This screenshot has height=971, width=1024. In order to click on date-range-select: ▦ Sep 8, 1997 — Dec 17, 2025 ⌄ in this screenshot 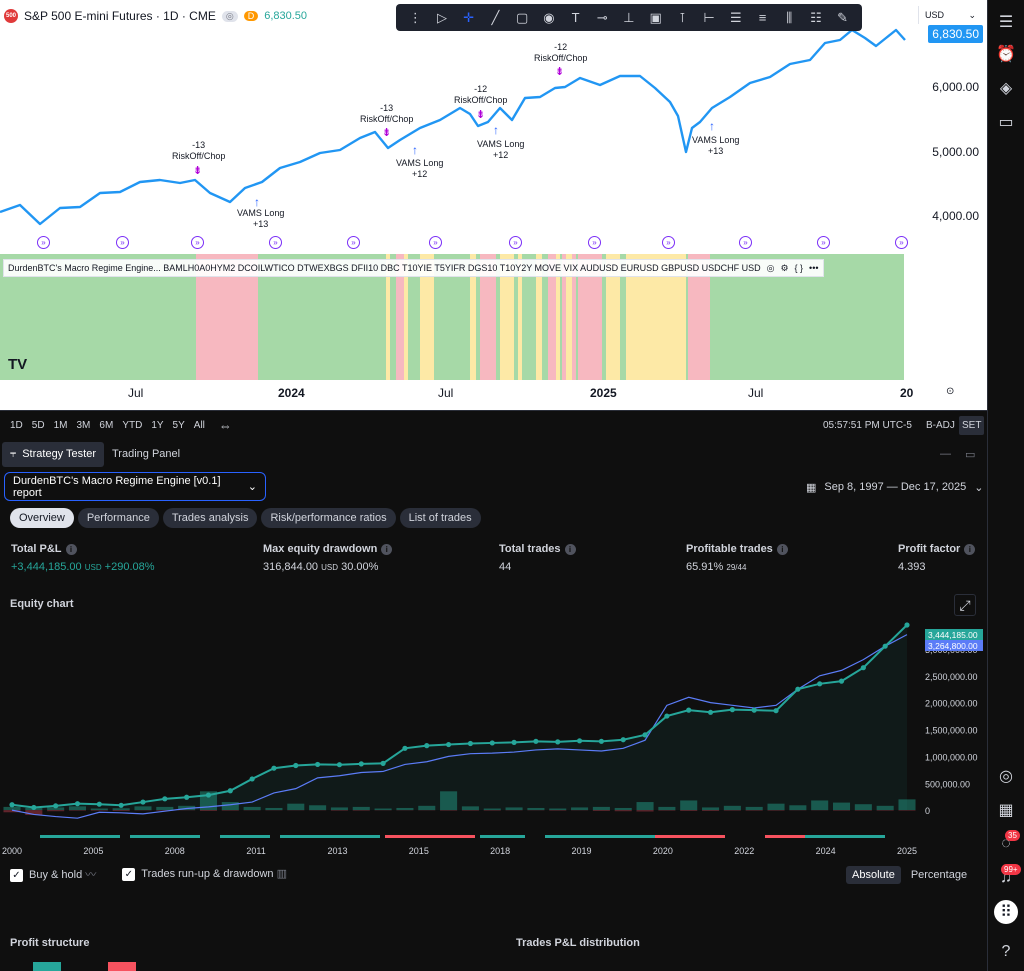, I will do `click(895, 487)`.